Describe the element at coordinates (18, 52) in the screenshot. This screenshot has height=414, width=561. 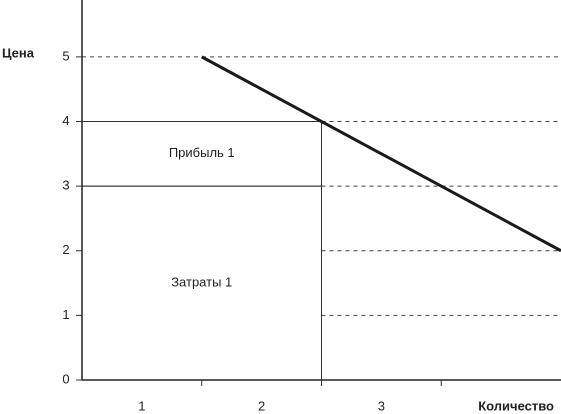
I see `y-axis-label: Цена` at that location.